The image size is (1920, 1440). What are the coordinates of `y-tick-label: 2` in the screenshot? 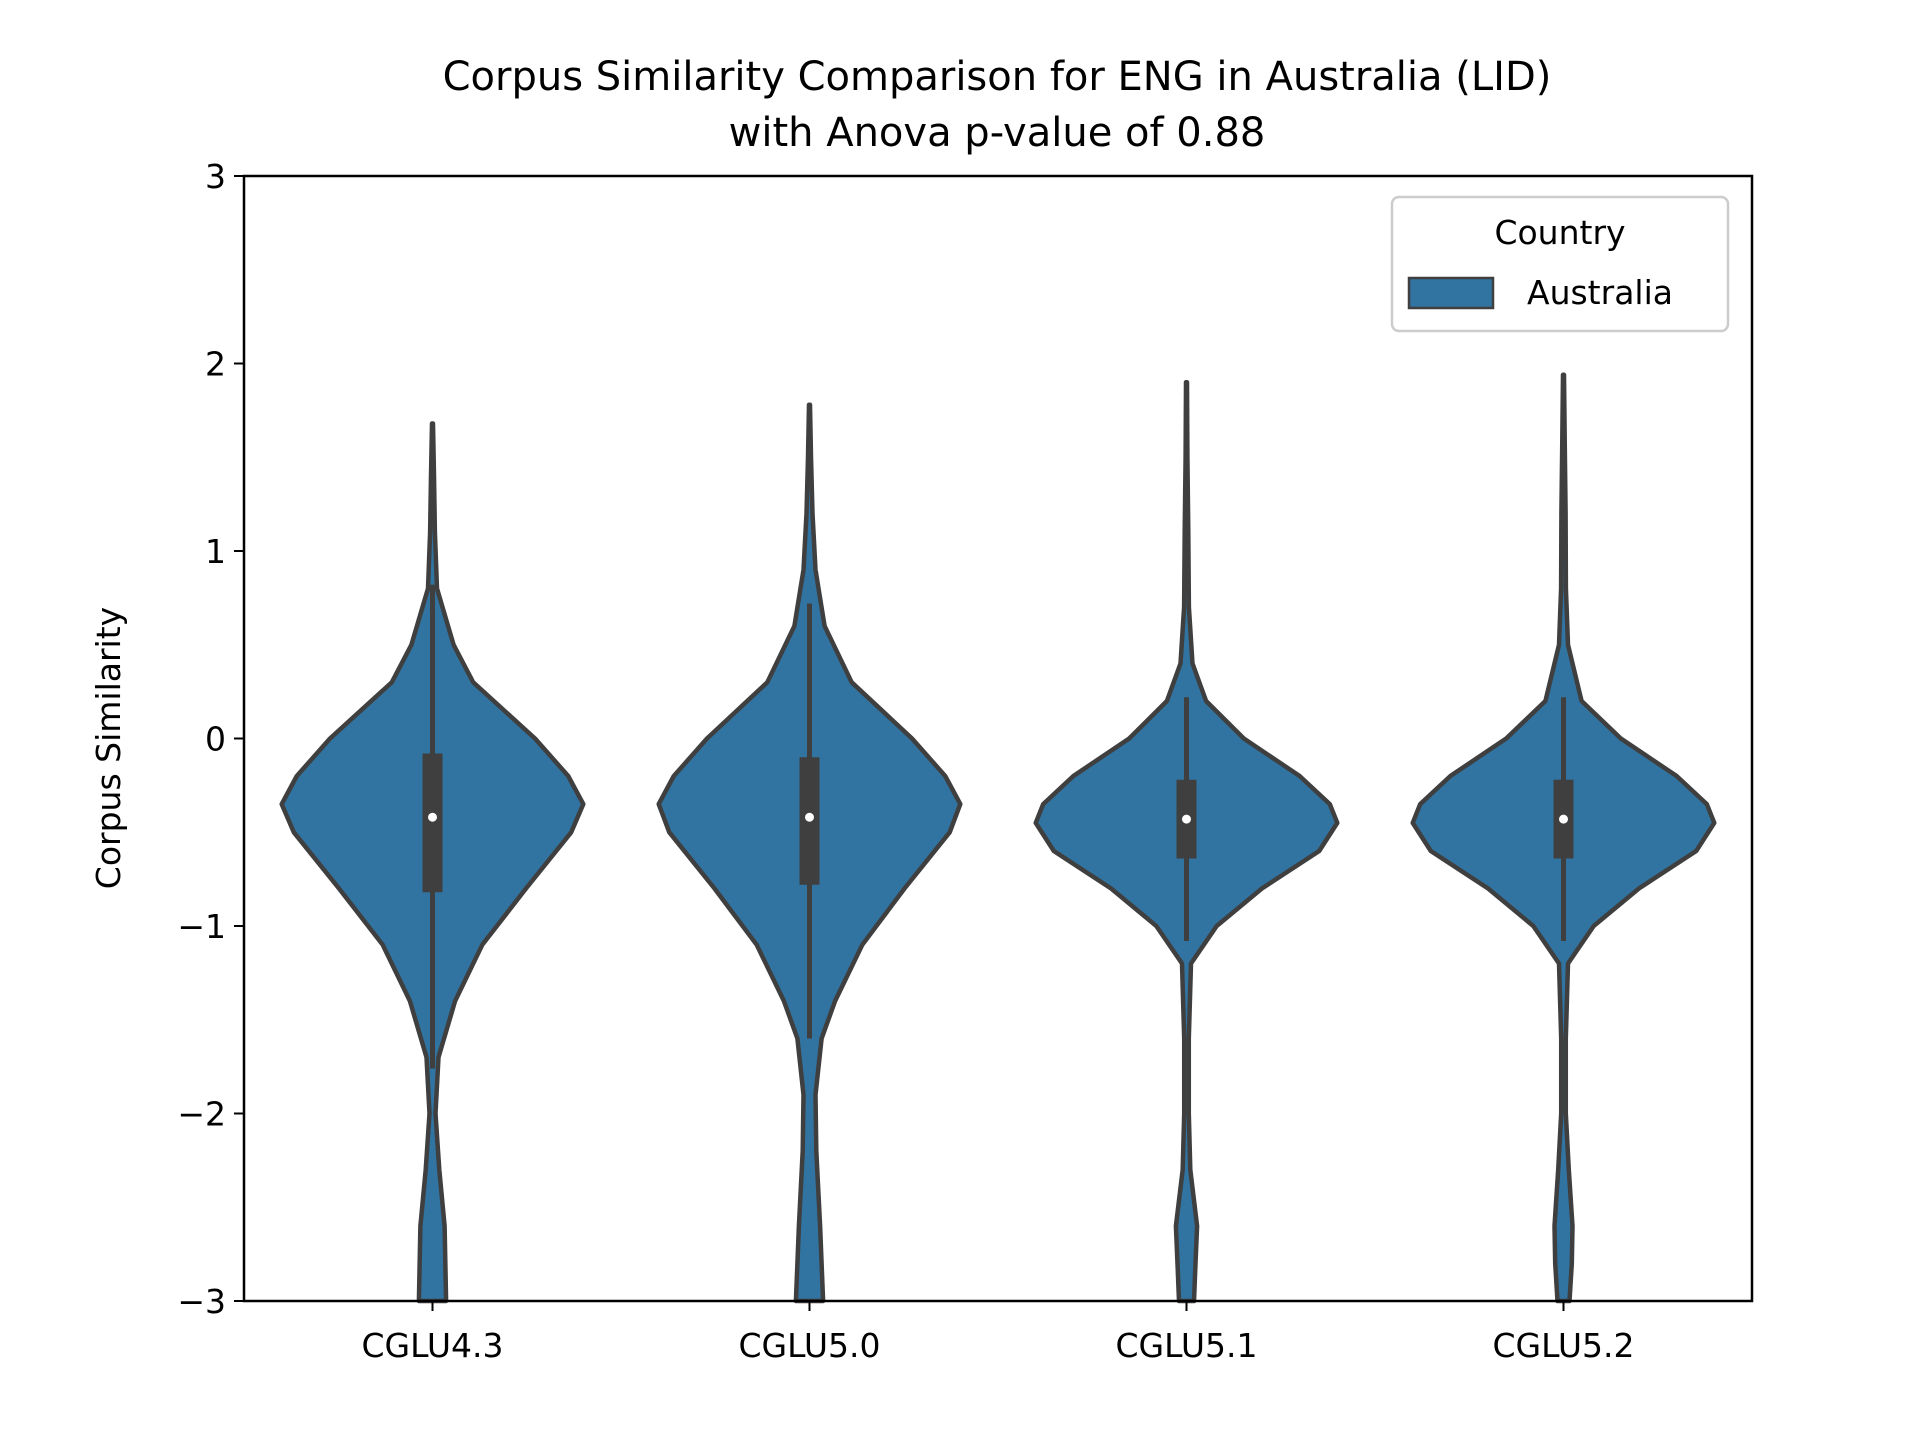 It's located at (215, 364).